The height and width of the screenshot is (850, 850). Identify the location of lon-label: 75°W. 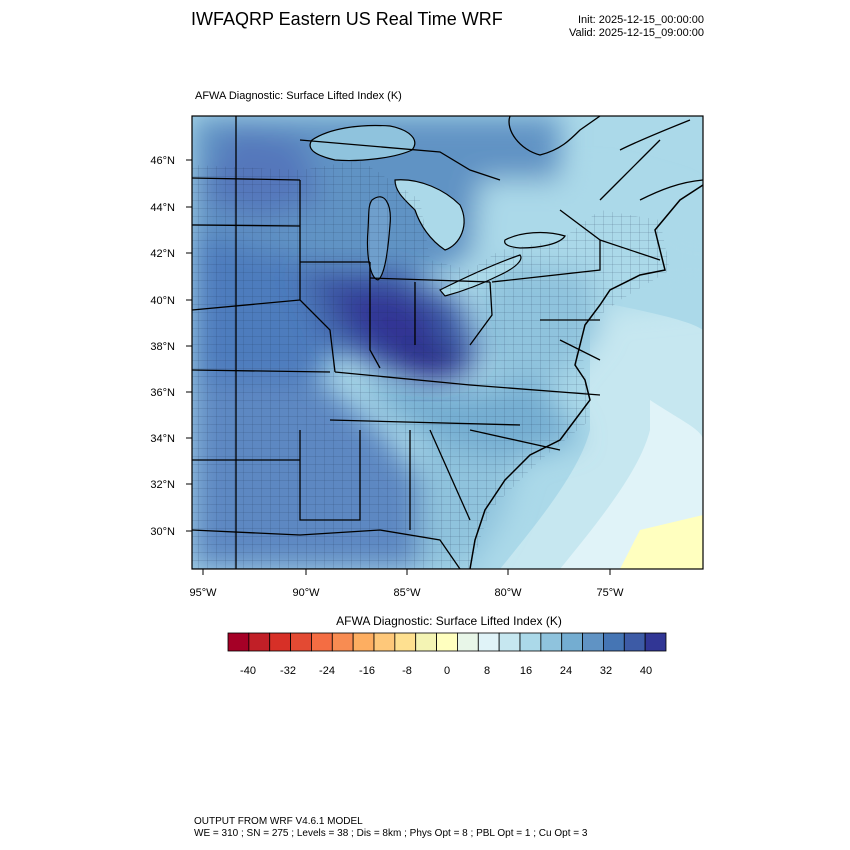
(610, 593).